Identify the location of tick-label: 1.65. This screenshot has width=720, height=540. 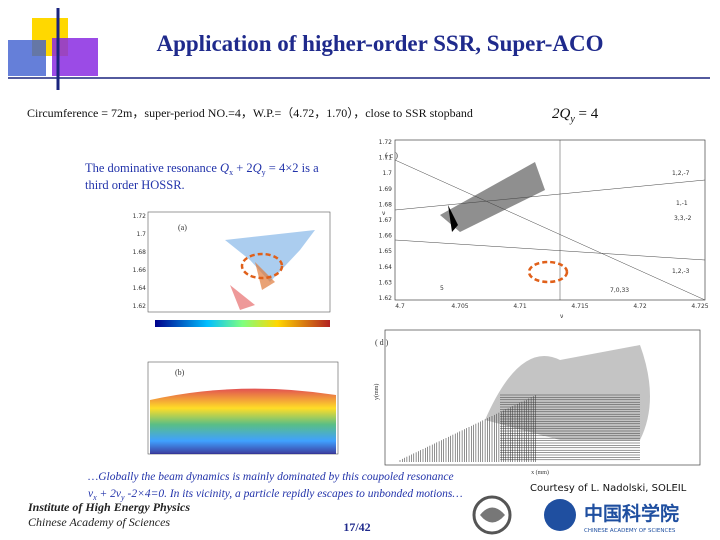
(386, 251).